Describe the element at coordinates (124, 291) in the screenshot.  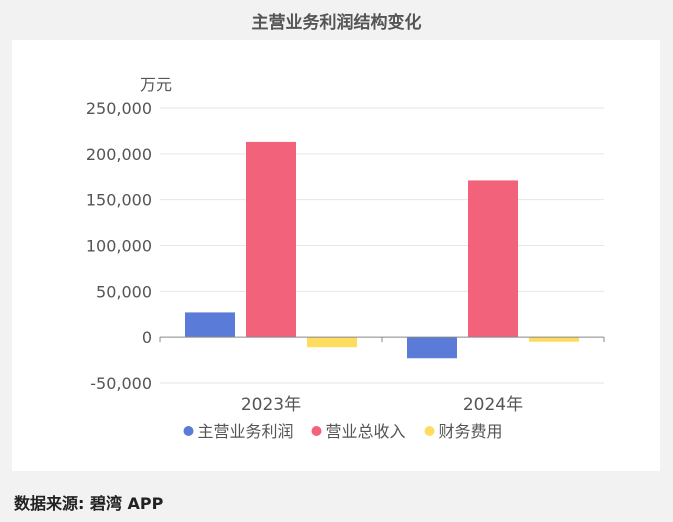
I see `y-tick-label: 50,000` at that location.